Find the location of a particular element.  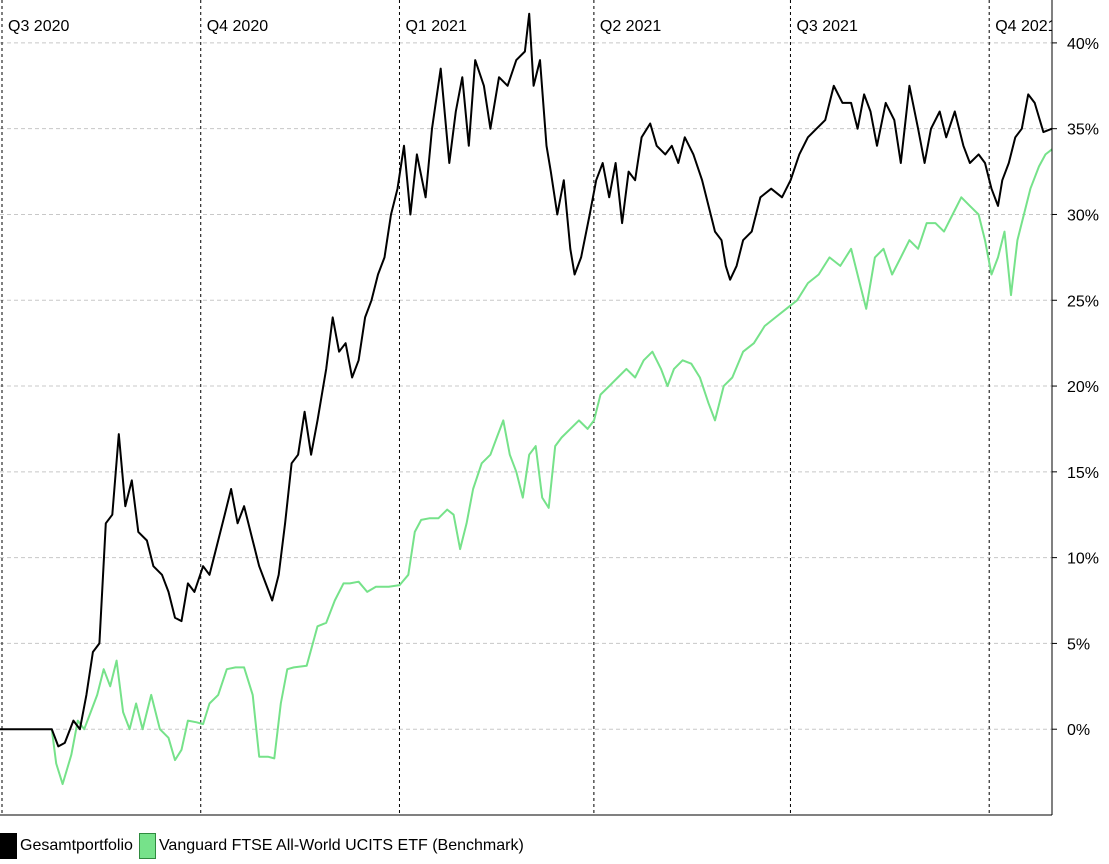

x-quarter-label: Q1 2021 is located at coordinates (435, 26).